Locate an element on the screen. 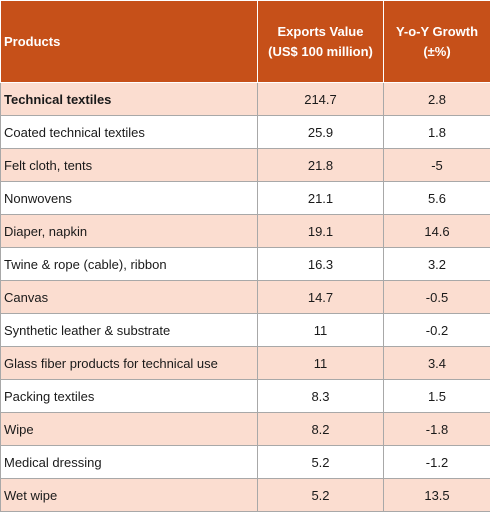 Image resolution: width=490 pixels, height=512 pixels. table-row: Medical dressing 5.2 -1.2 is located at coordinates (245, 462).